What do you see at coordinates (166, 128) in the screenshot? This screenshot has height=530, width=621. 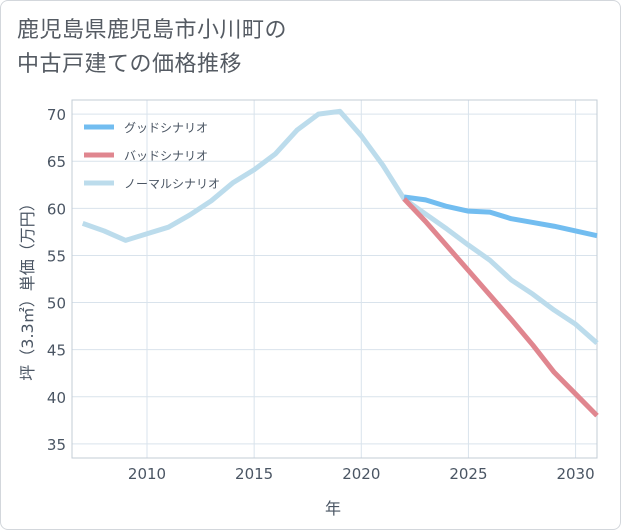 I see `legend-label: グッドシナリオ` at bounding box center [166, 128].